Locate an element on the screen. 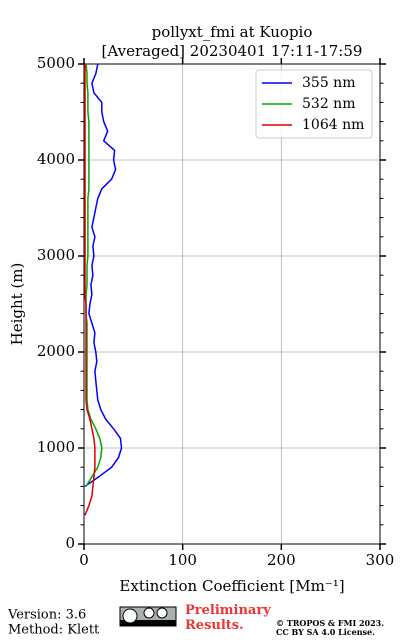  x-tick-label: 0 is located at coordinates (84, 560).